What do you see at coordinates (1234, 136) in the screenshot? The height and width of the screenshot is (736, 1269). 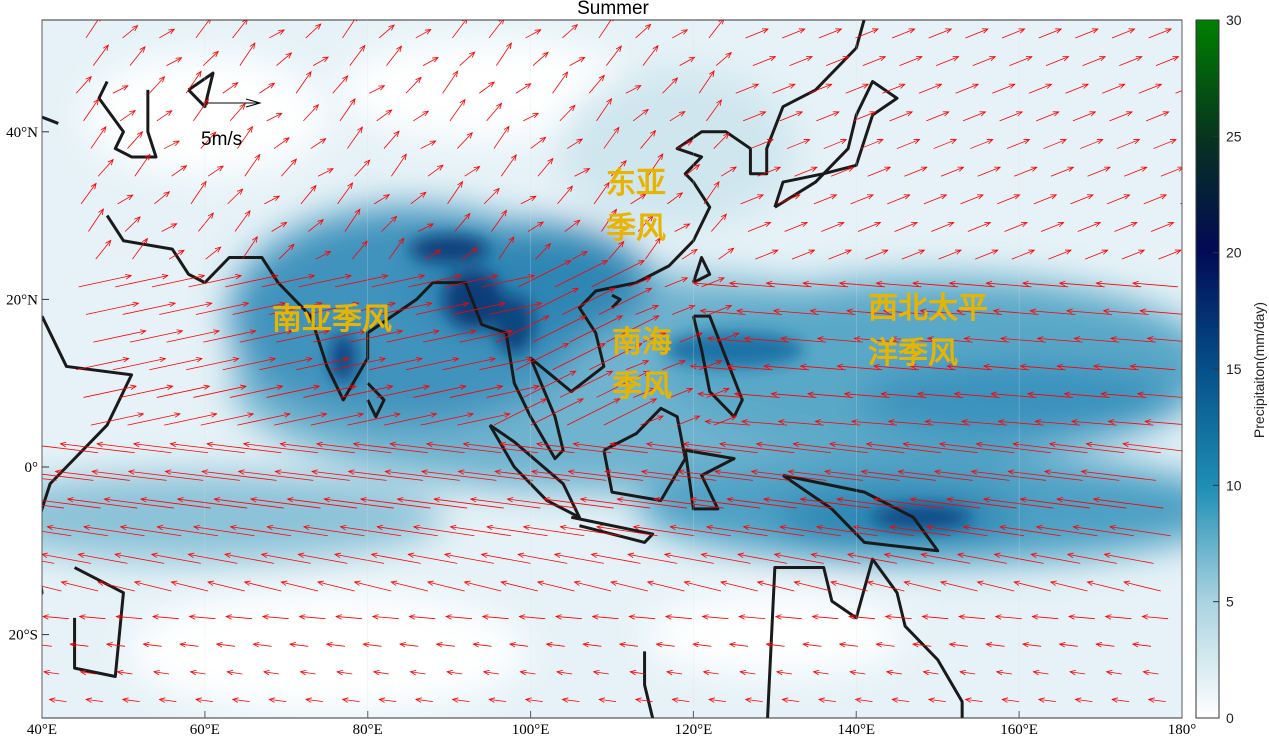 I see `colorbar-tick: 25` at bounding box center [1234, 136].